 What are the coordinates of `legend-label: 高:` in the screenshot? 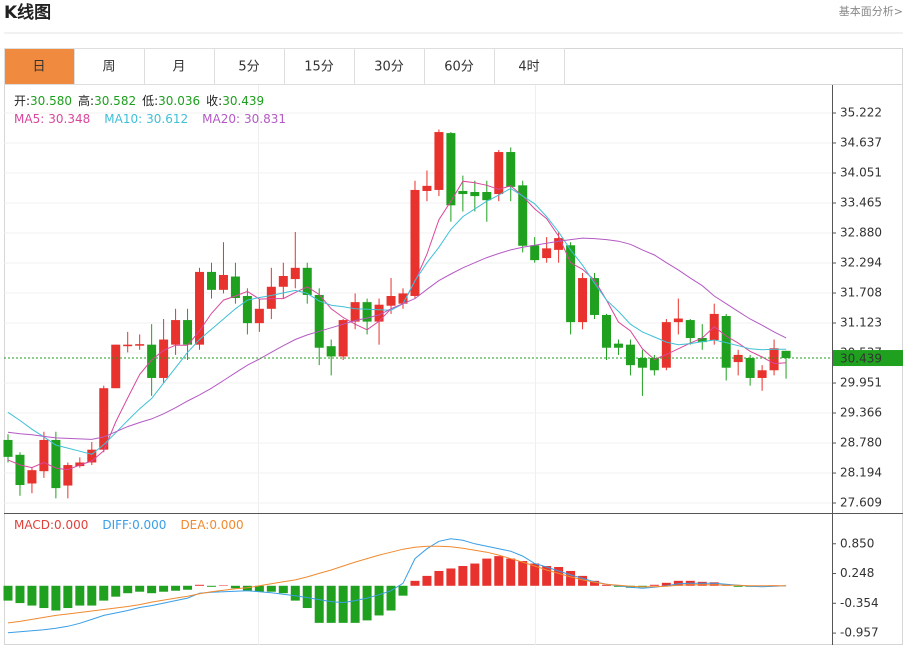 It's located at (86, 100).